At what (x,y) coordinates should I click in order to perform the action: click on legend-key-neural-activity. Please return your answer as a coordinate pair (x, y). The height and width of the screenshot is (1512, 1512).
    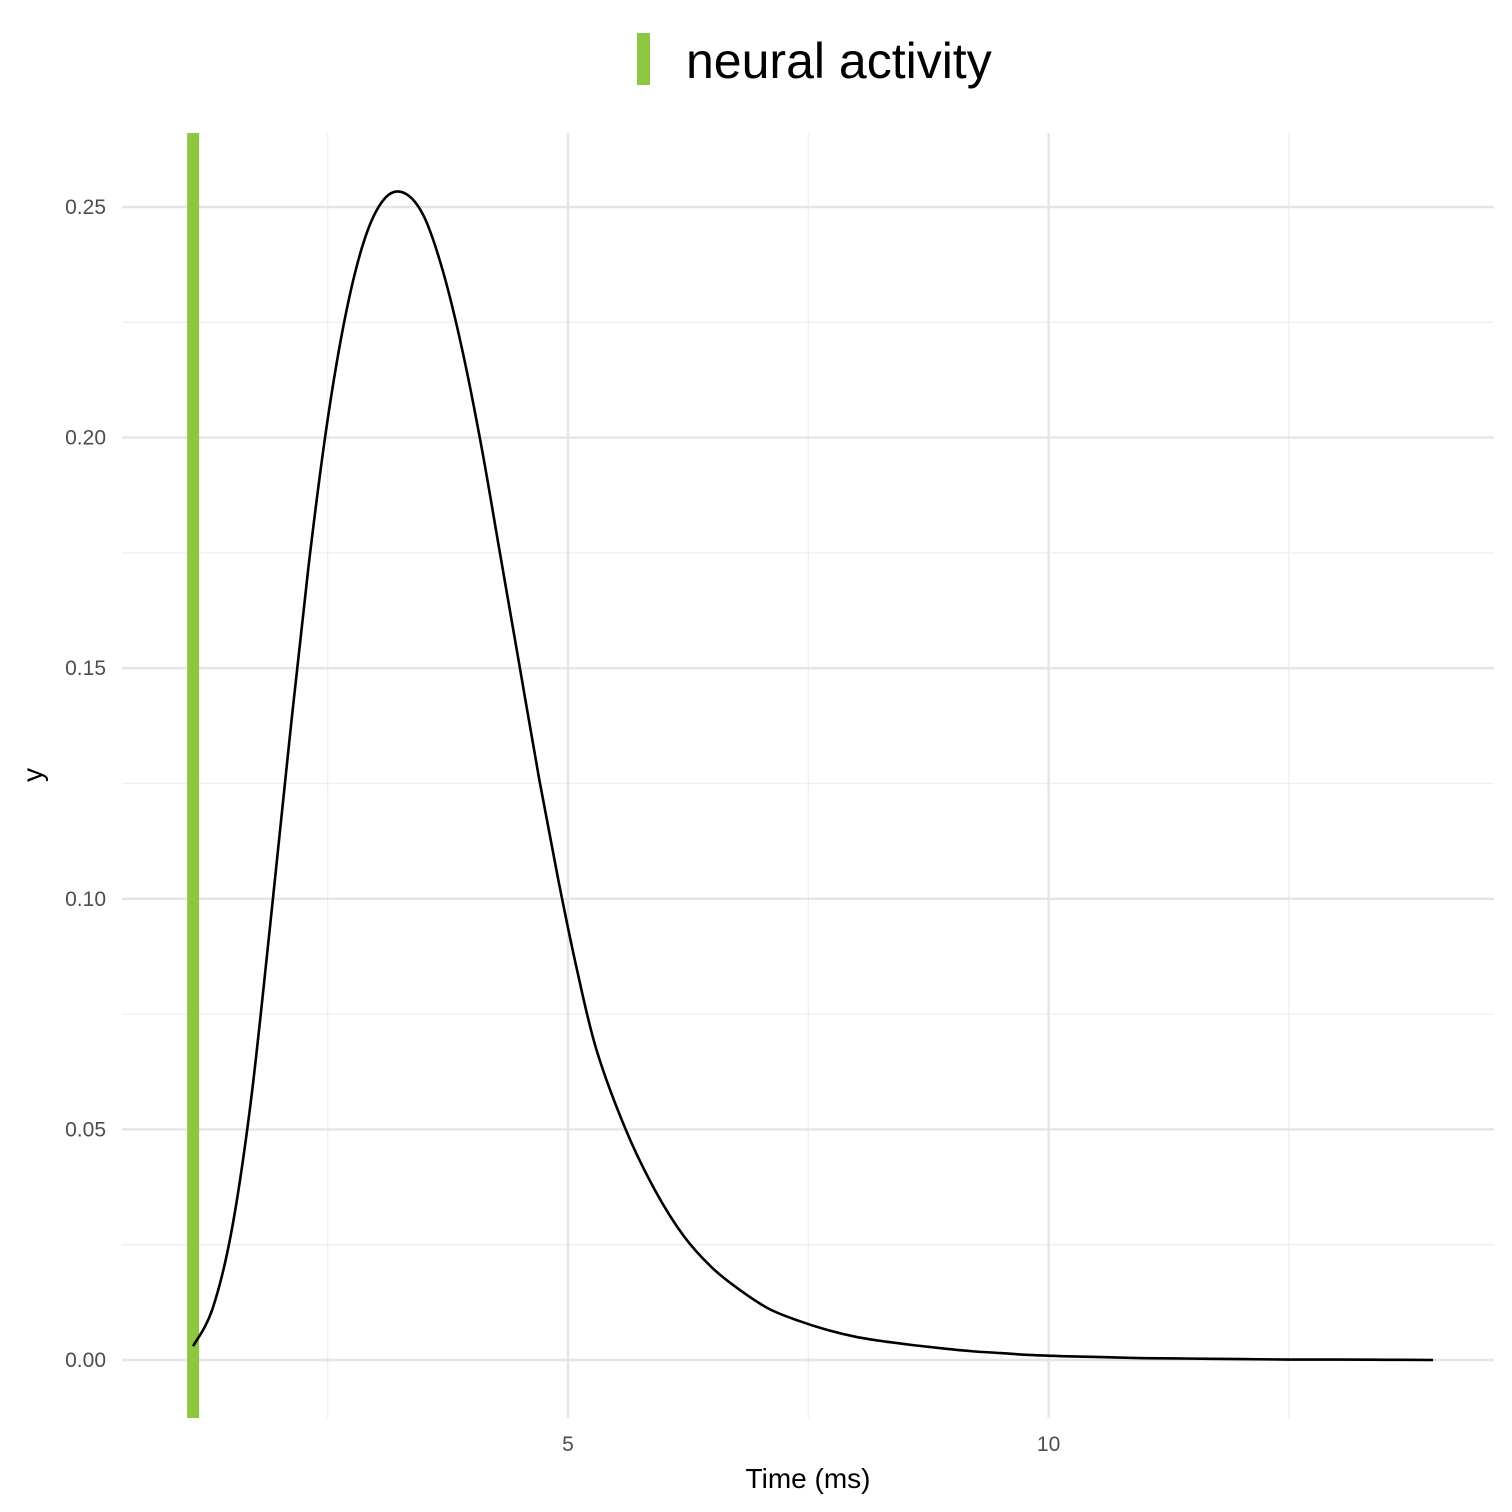
    Looking at the image, I should click on (643, 59).